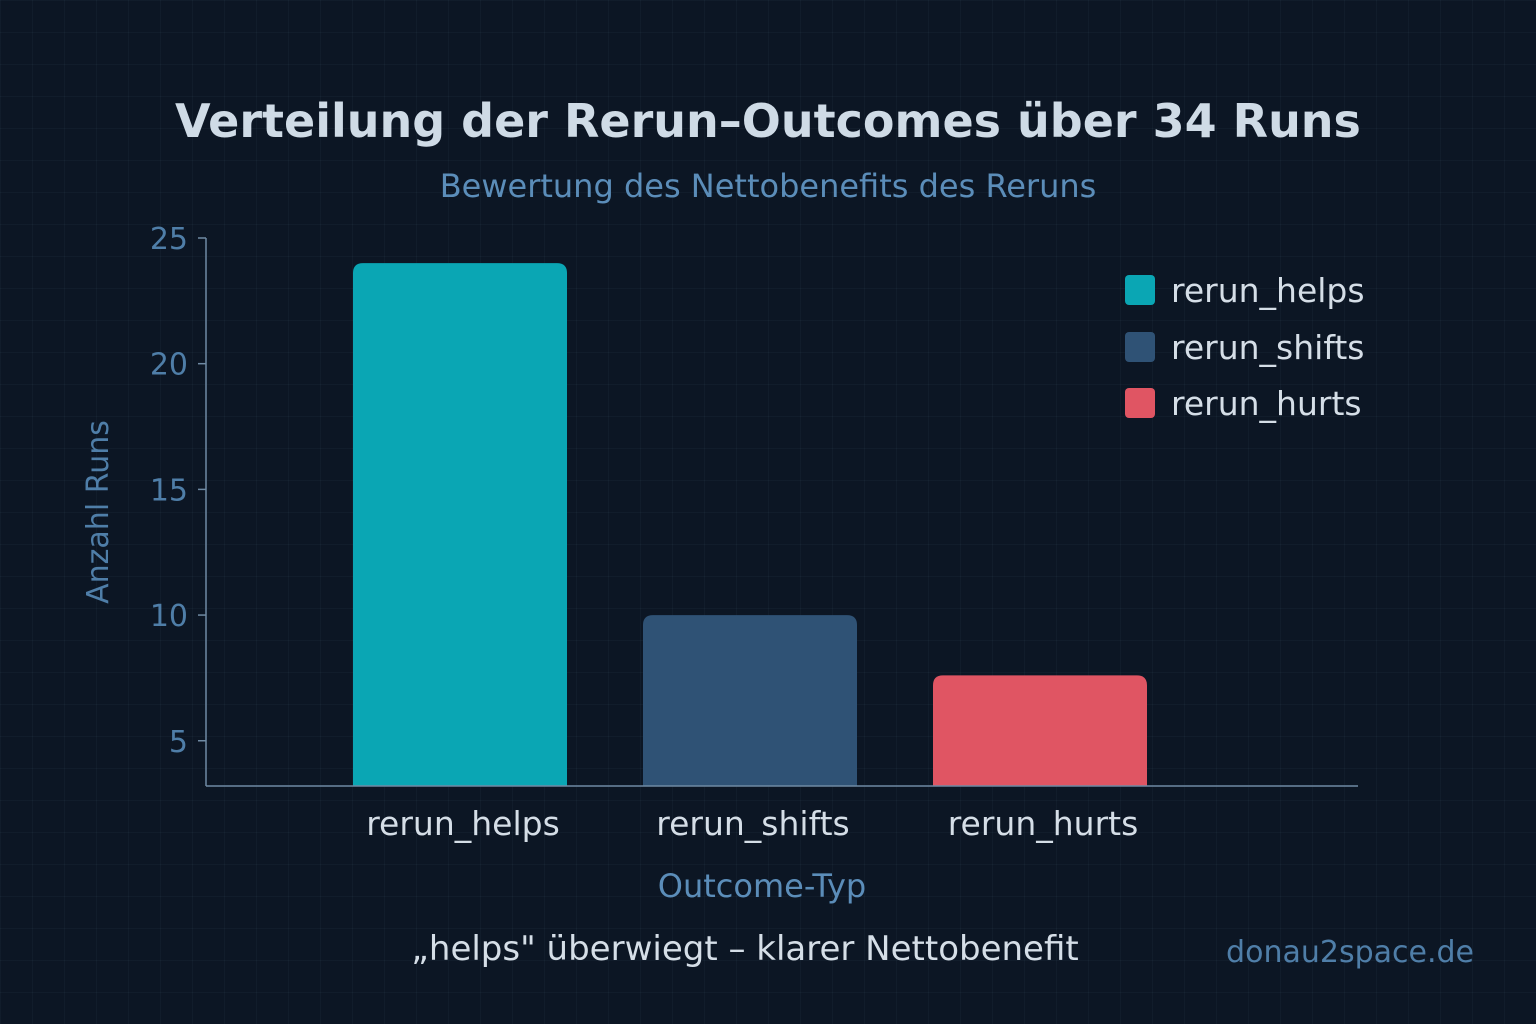 The width and height of the screenshot is (1536, 1024). What do you see at coordinates (178, 742) in the screenshot?
I see `y-tick-label: 5` at bounding box center [178, 742].